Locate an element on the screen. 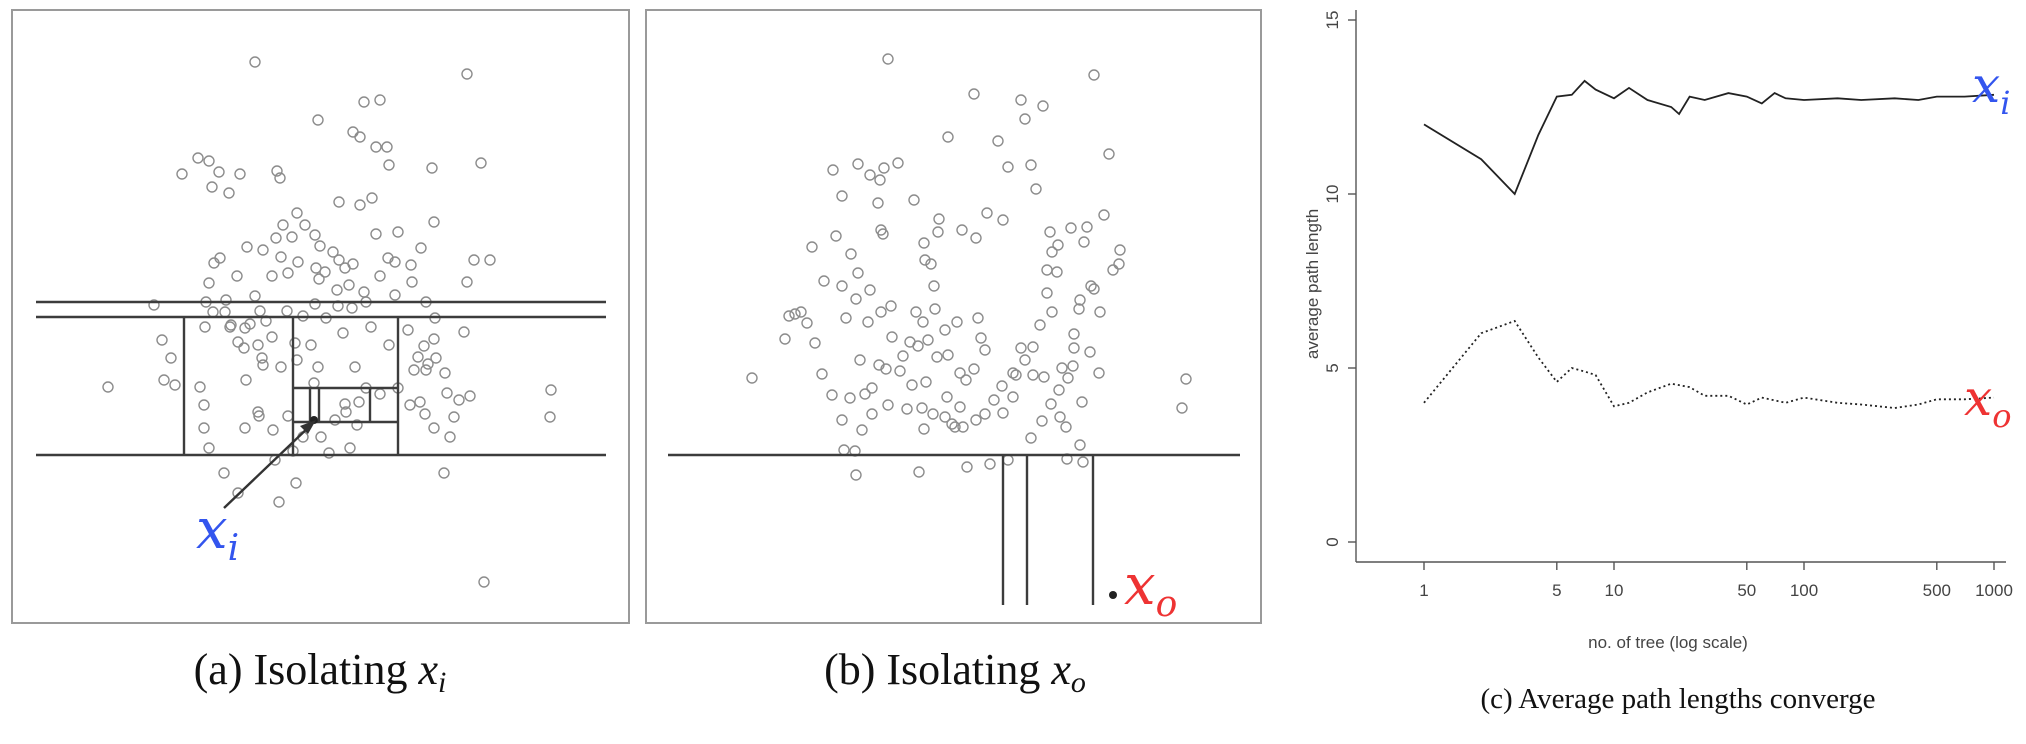 The width and height of the screenshot is (2026, 744). xo-label: xo is located at coordinates (1150, 589).